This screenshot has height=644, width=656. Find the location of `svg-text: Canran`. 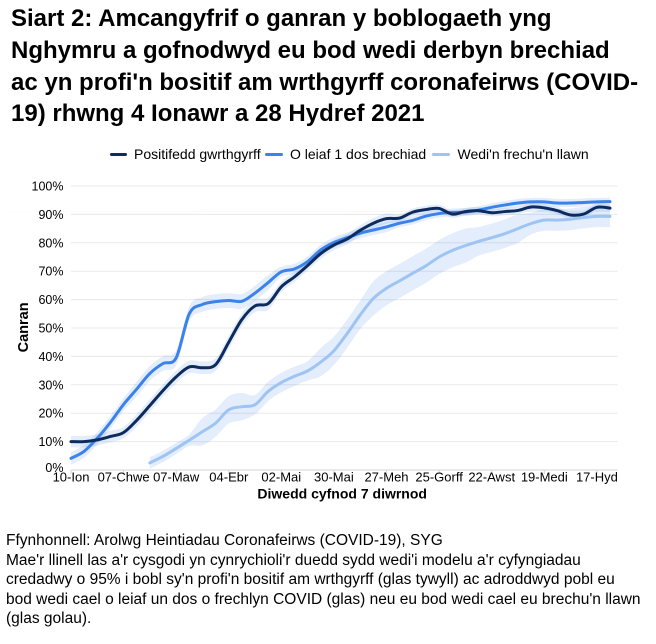

svg-text: Canran is located at coordinates (24, 327).